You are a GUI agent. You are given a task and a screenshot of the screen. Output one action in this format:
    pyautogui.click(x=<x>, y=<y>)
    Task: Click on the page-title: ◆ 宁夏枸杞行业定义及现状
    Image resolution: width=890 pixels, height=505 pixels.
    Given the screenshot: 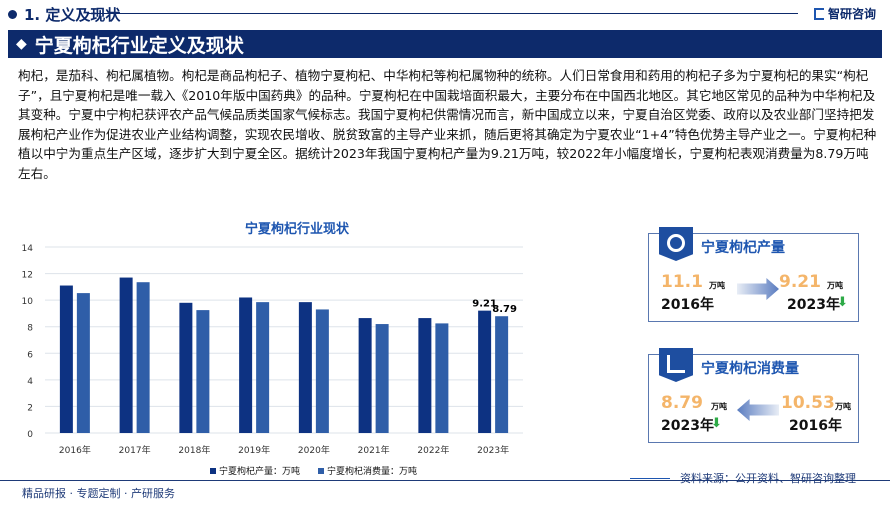 What is the action you would take?
    pyautogui.click(x=445, y=44)
    